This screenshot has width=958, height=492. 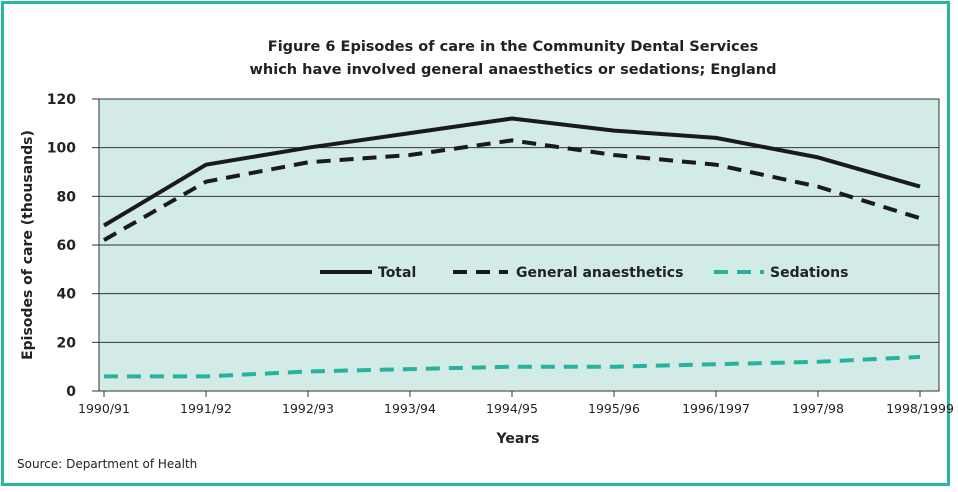 I want to click on legend-label-sedations: Sedations, so click(x=809, y=273).